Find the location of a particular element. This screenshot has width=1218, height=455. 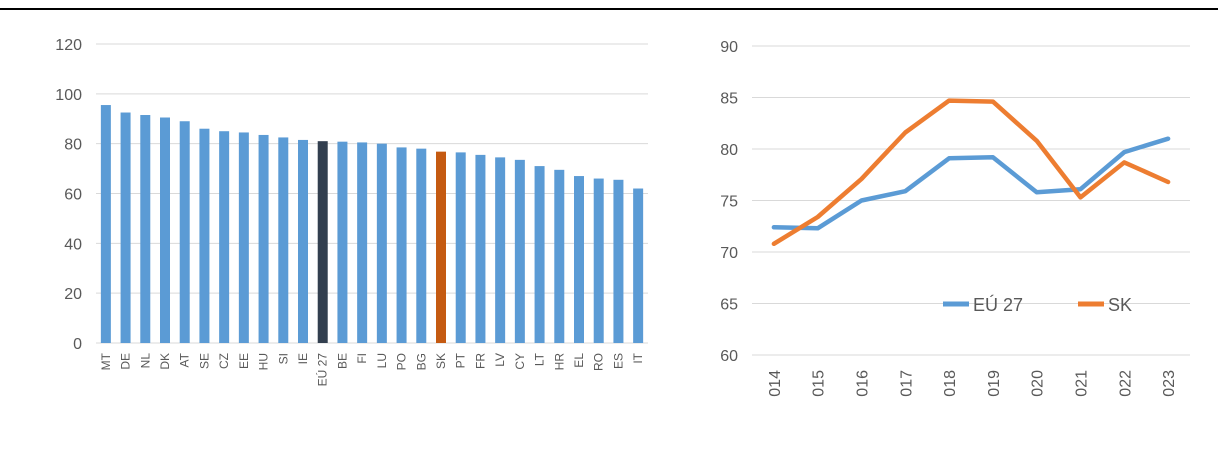

bar-y-tick-label: 40 is located at coordinates (73, 244).